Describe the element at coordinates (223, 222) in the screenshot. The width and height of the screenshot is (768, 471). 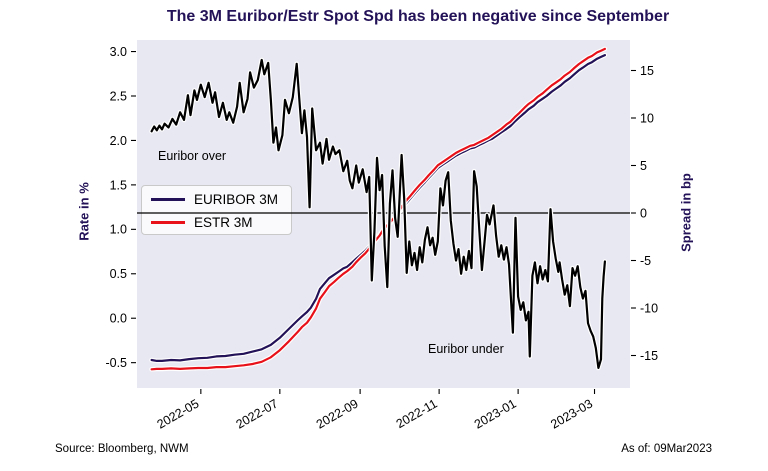
I see `legend-label-estr: ESTR 3M` at that location.